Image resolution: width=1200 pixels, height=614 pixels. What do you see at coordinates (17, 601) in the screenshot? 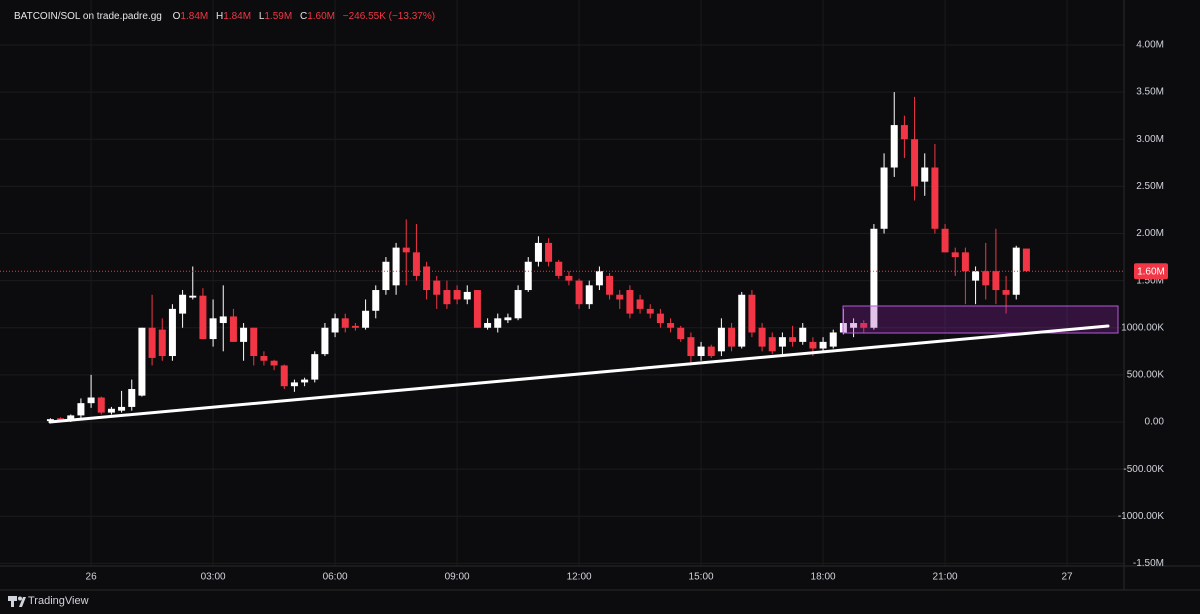
I see `brand-logo` at bounding box center [17, 601].